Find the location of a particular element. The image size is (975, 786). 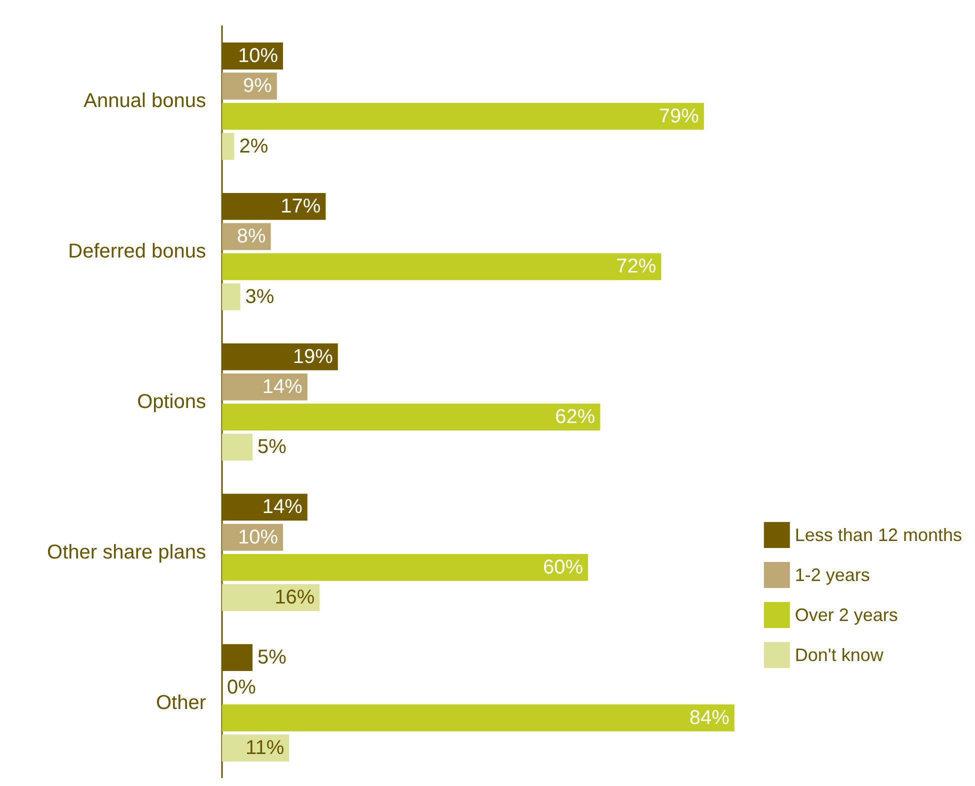

legend-label: Over 2 years is located at coordinates (846, 615).